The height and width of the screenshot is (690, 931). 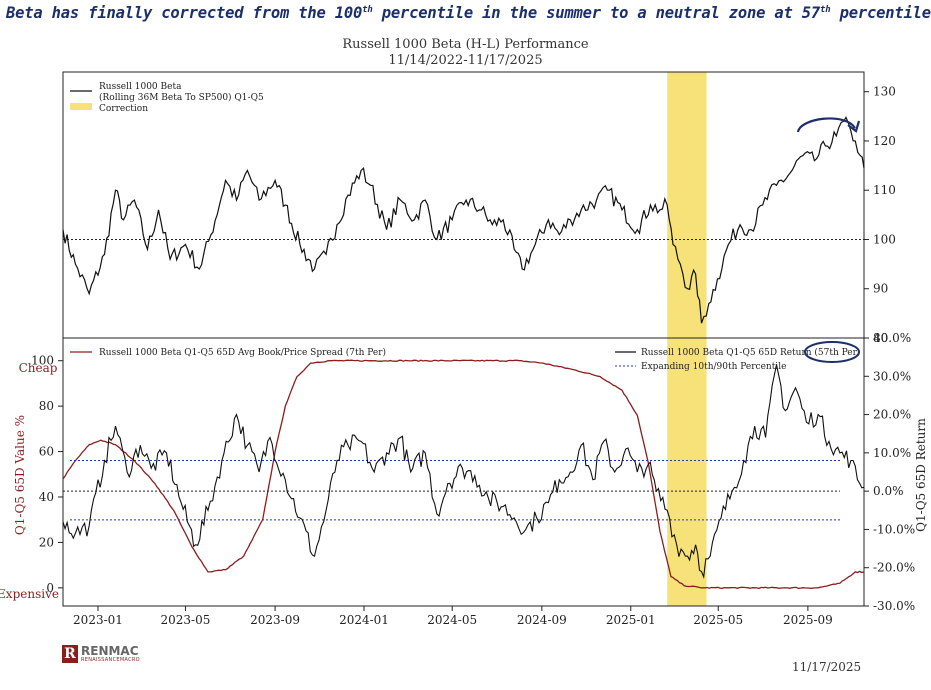 I want to click on x-tick-label: 2024-01, so click(x=364, y=620).